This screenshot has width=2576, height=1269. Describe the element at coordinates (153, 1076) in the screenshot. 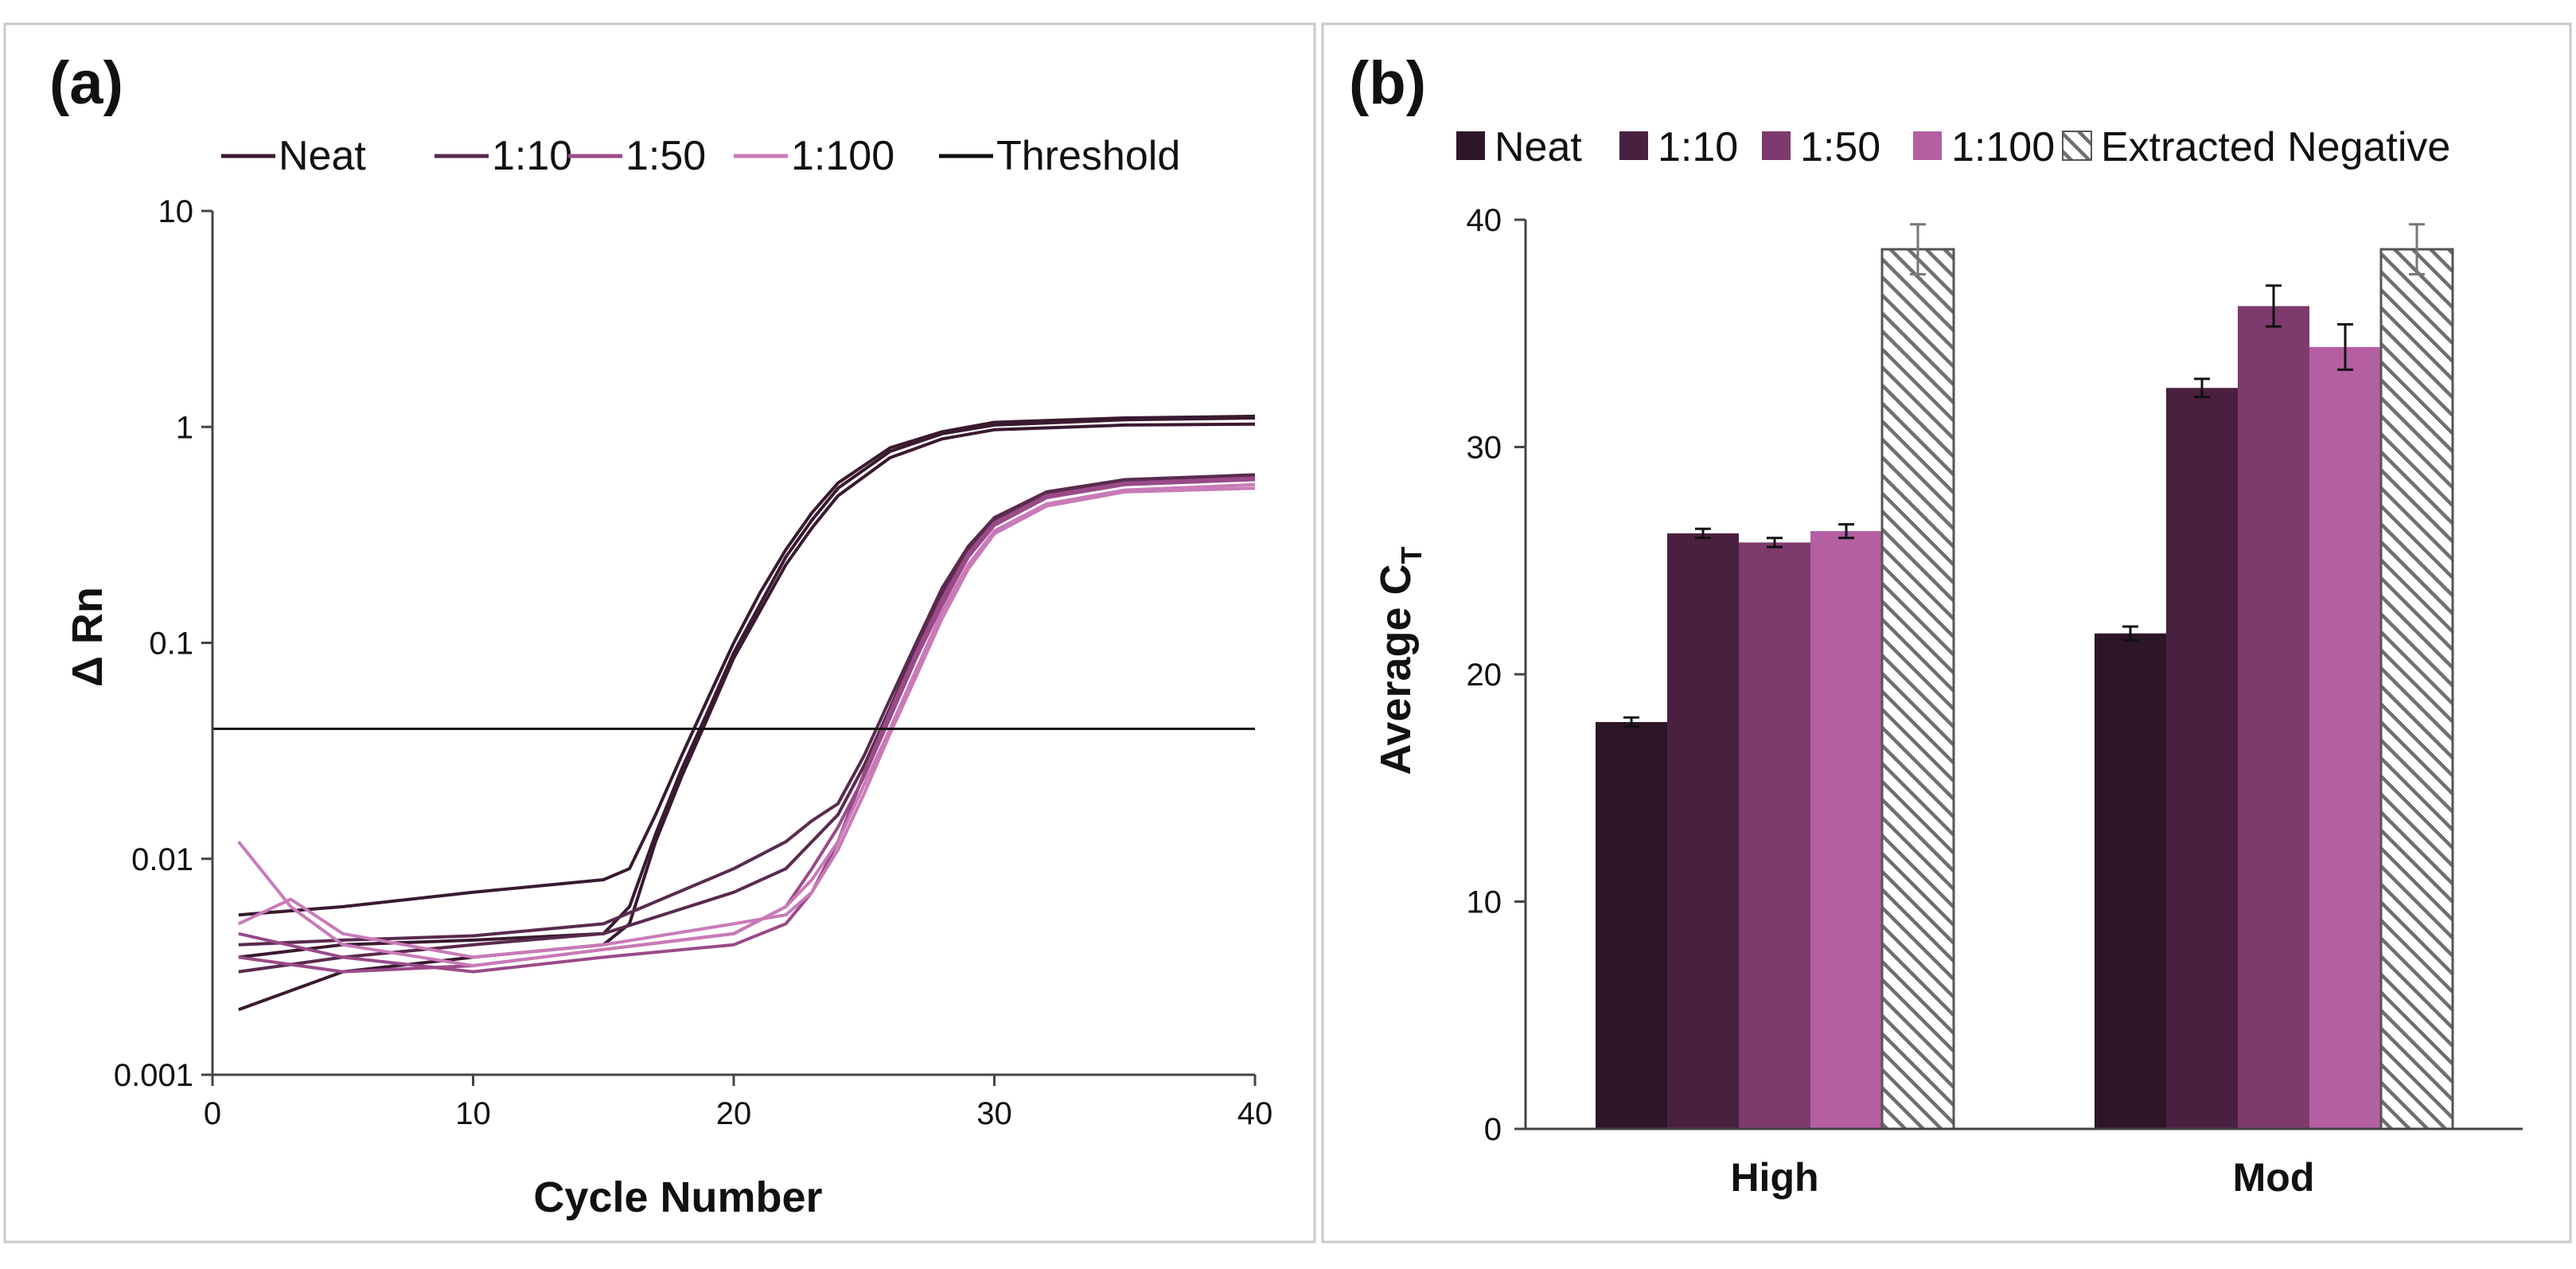

I see `y-tick-label: 0.001` at that location.